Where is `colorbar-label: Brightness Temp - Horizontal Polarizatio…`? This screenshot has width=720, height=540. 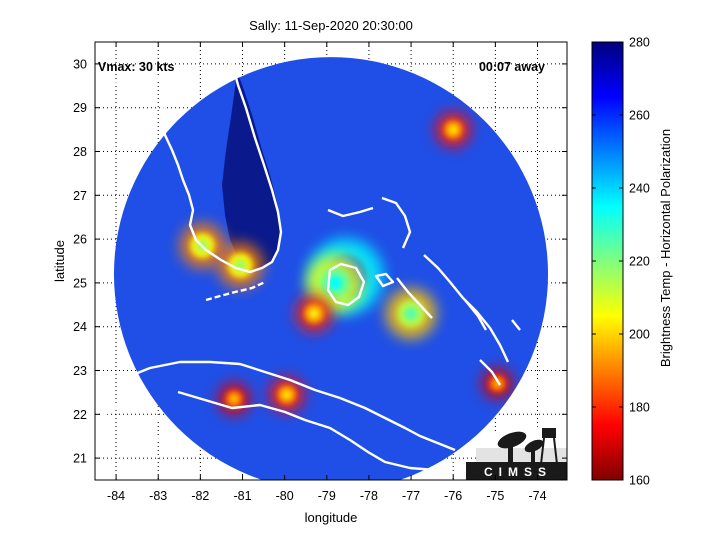 colorbar-label: Brightness Temp - Horizontal Polarizatio… is located at coordinates (665, 248).